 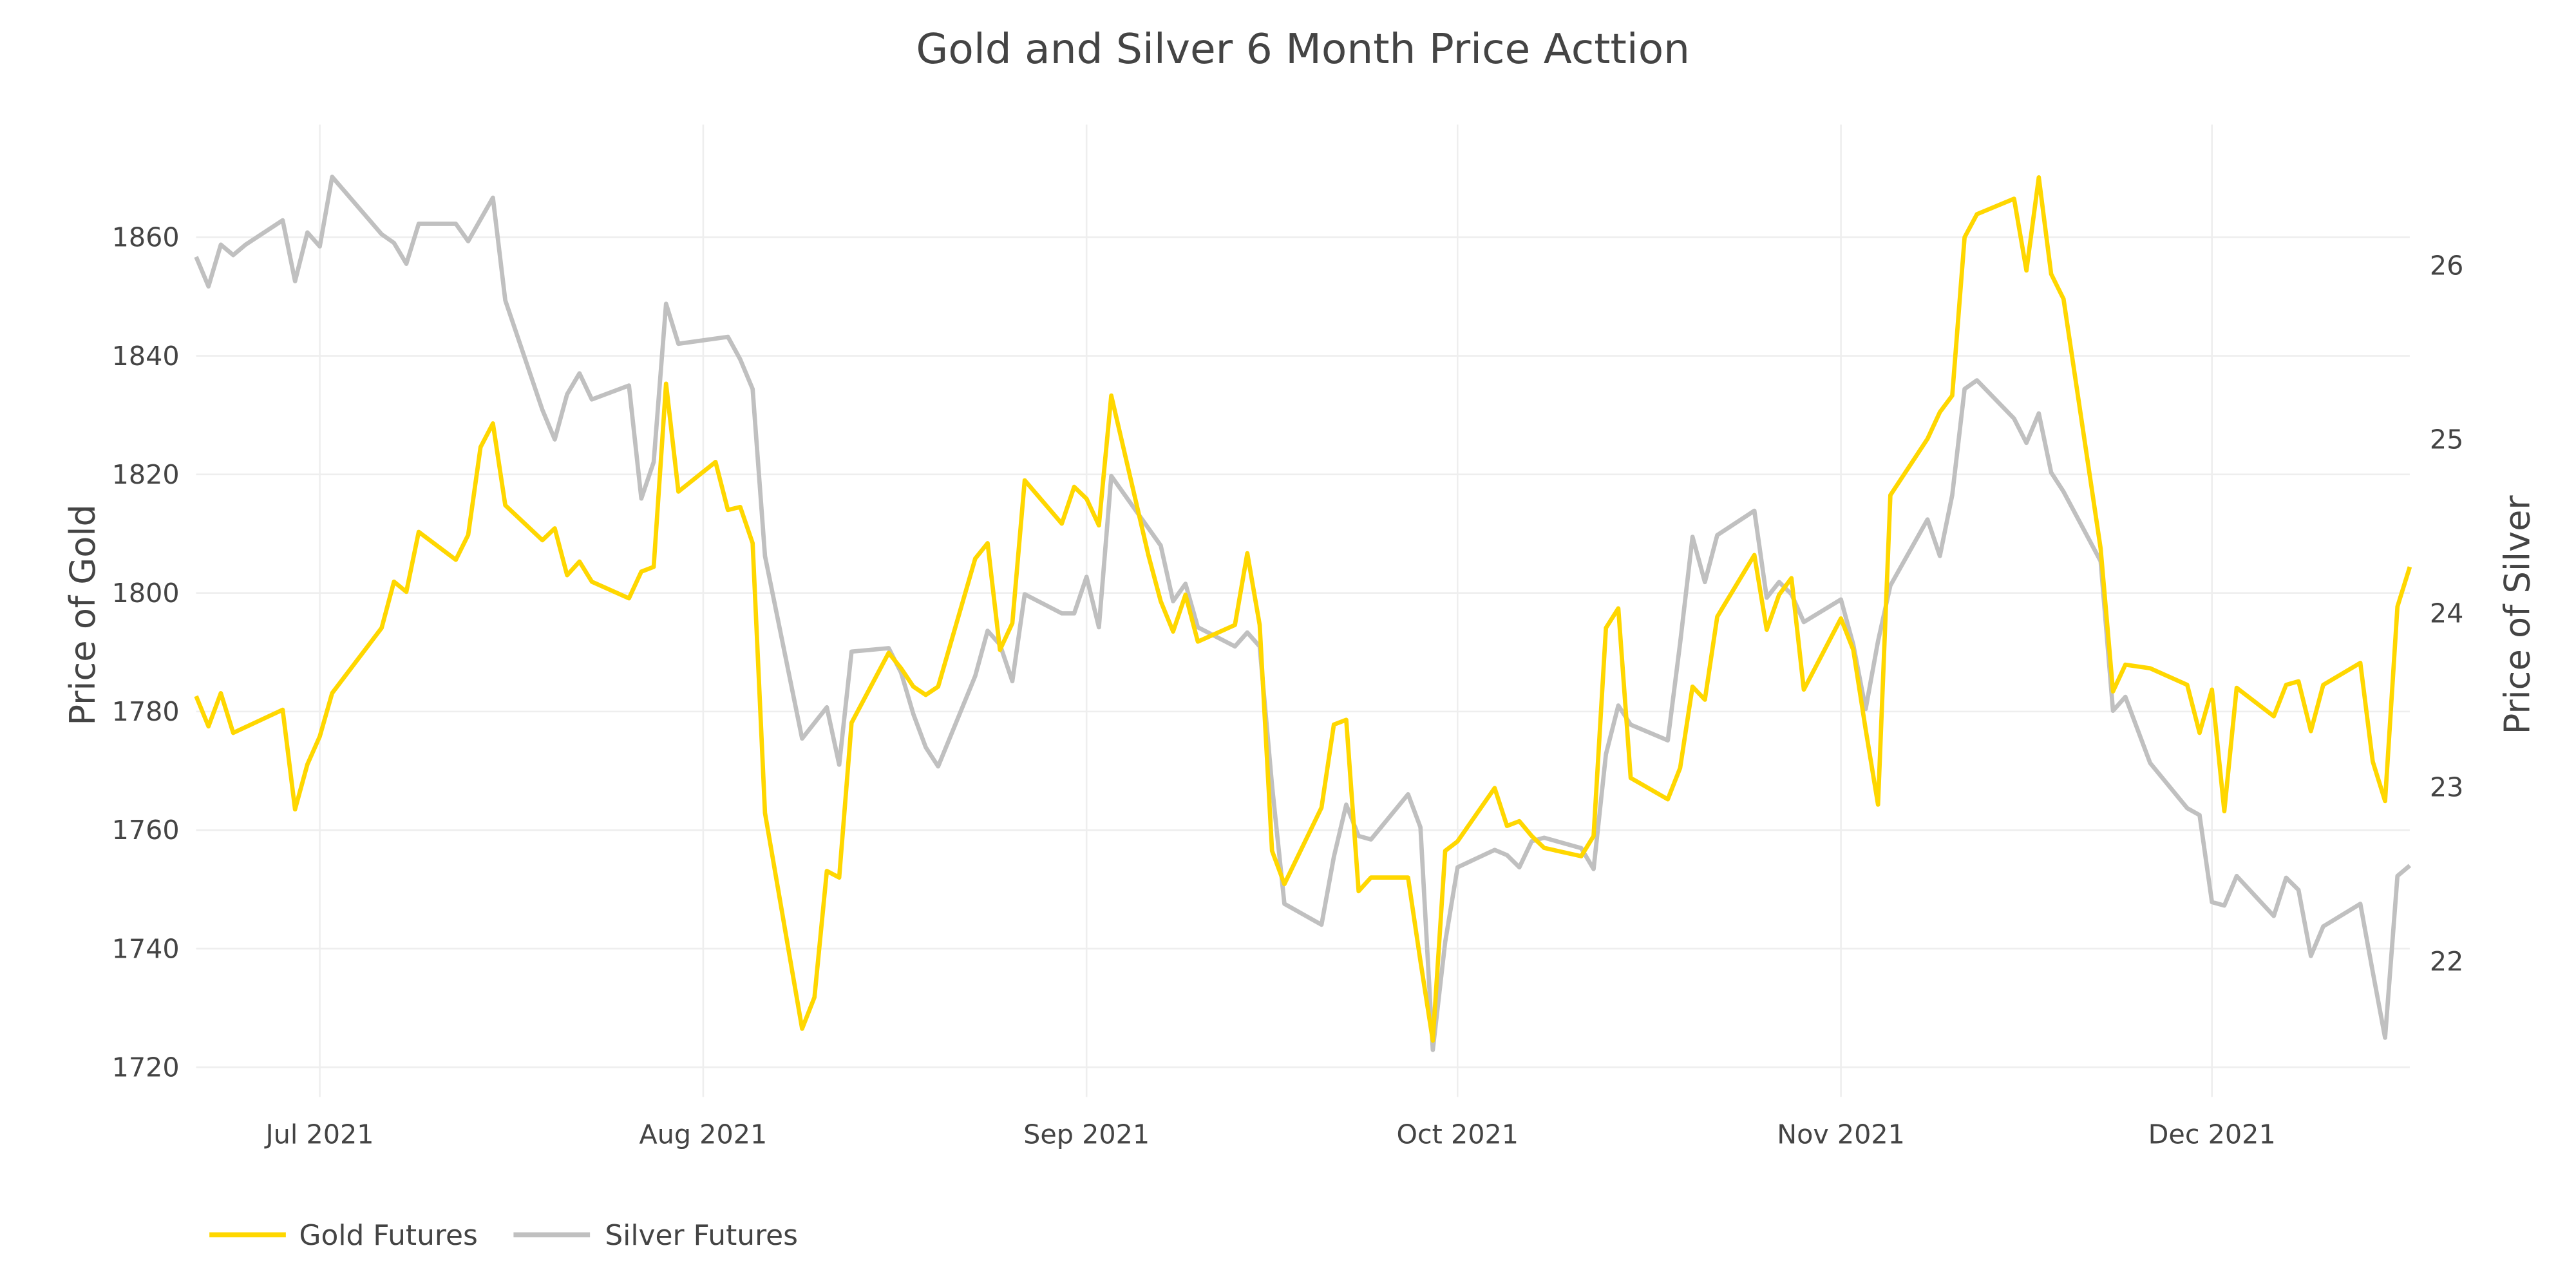 I want to click on x-tick-label: Oct 2021, so click(x=1457, y=1134).